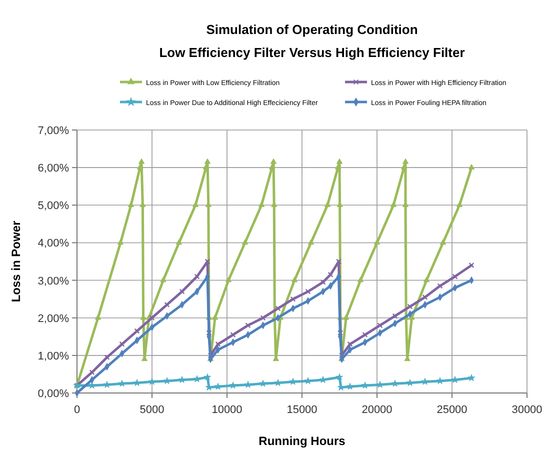 The width and height of the screenshot is (555, 465). I want to click on x-tick-label: 5000, so click(152, 410).